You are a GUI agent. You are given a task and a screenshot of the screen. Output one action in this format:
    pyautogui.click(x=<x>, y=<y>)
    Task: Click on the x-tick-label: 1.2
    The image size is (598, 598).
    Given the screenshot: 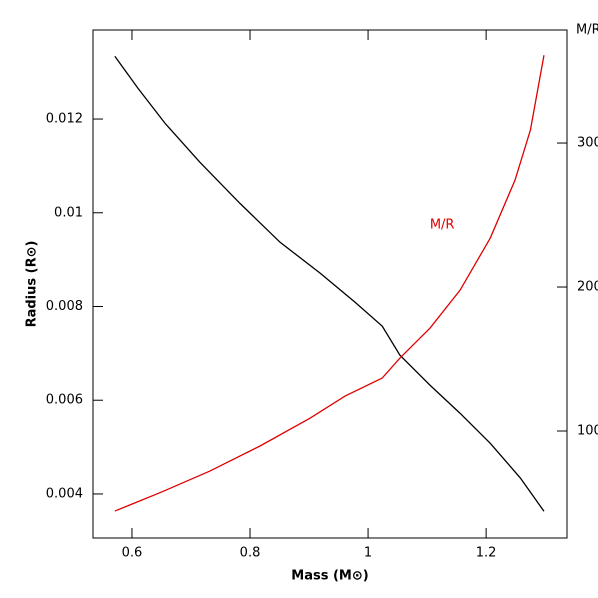 What is the action you would take?
    pyautogui.click(x=486, y=553)
    